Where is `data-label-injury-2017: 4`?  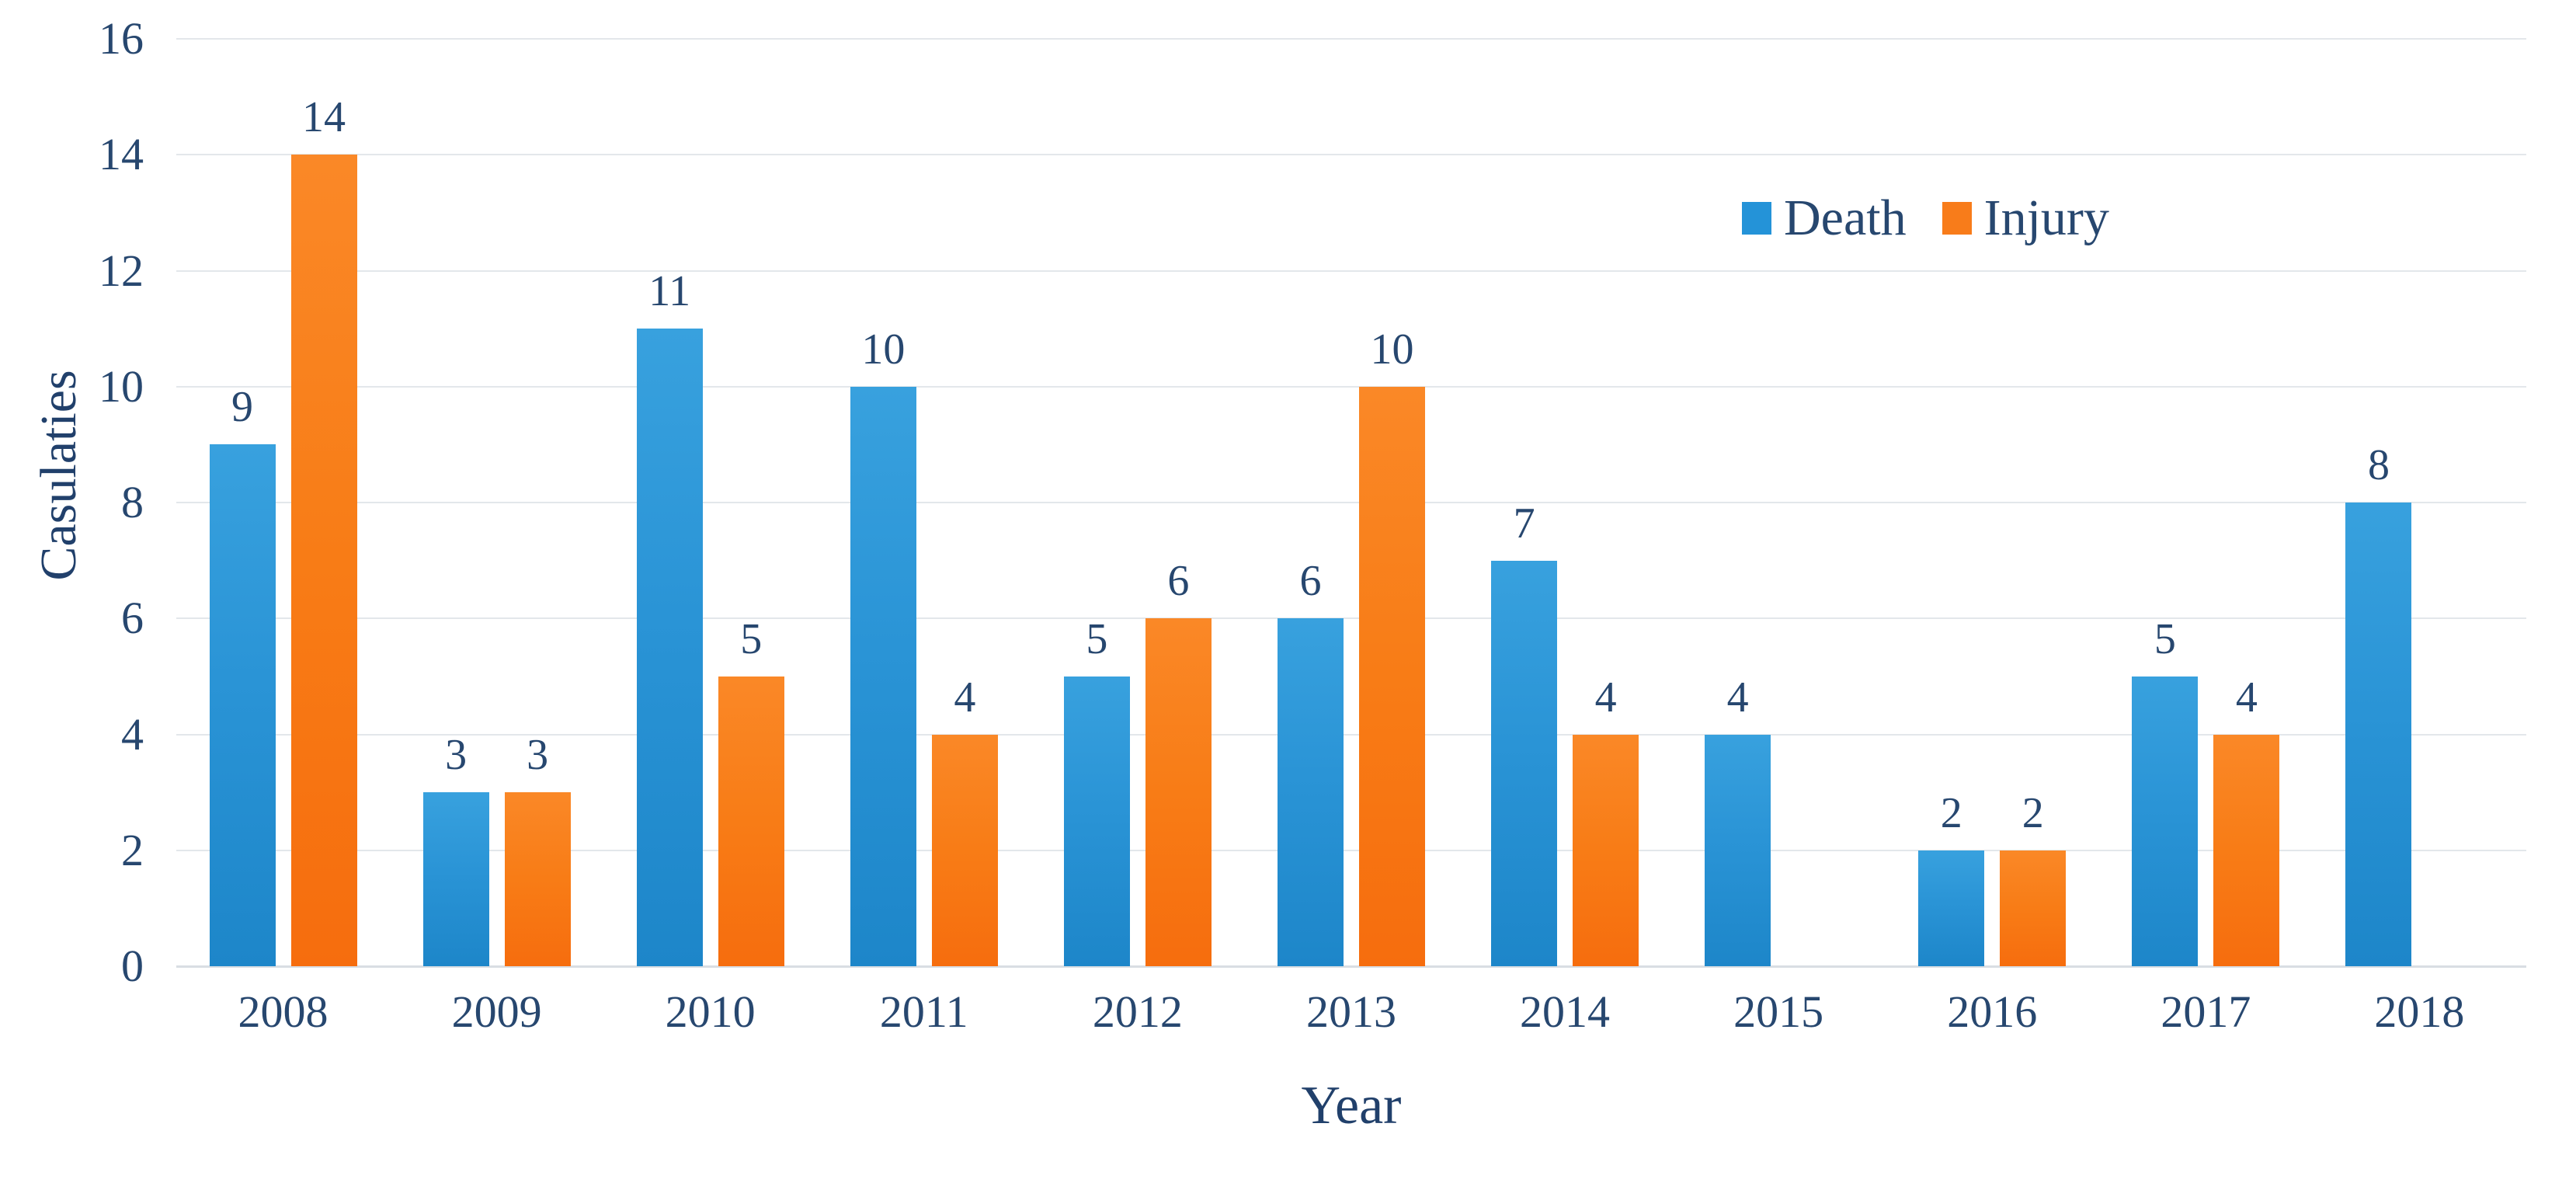
data-label-injury-2017: 4 is located at coordinates (2246, 698).